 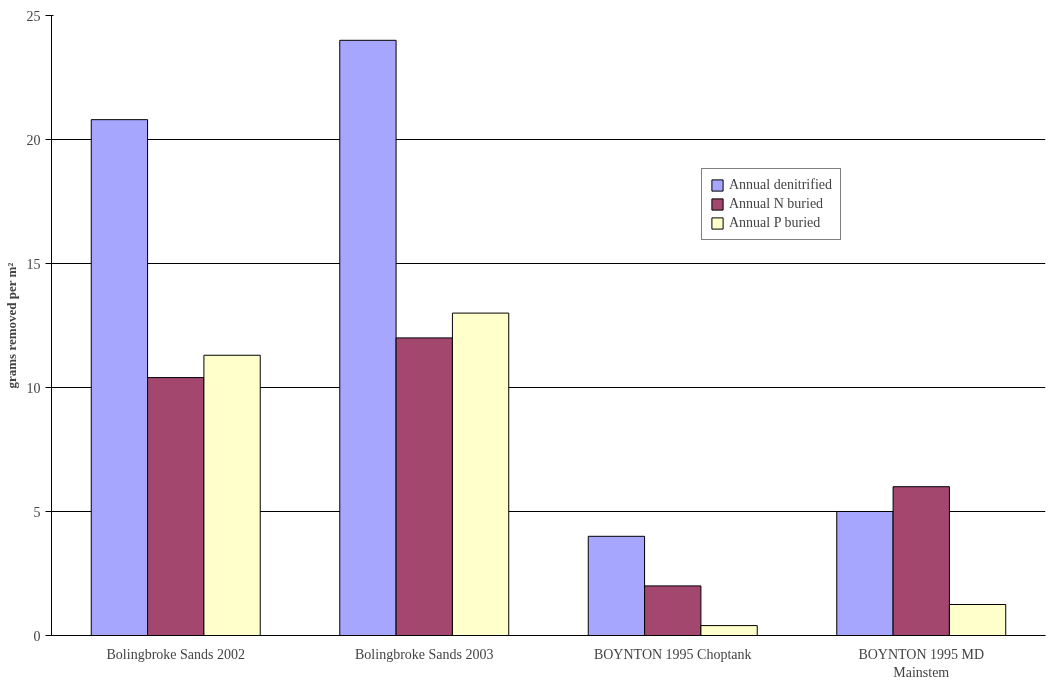 I want to click on y-axis-title: grams removed per m², so click(x=11, y=325).